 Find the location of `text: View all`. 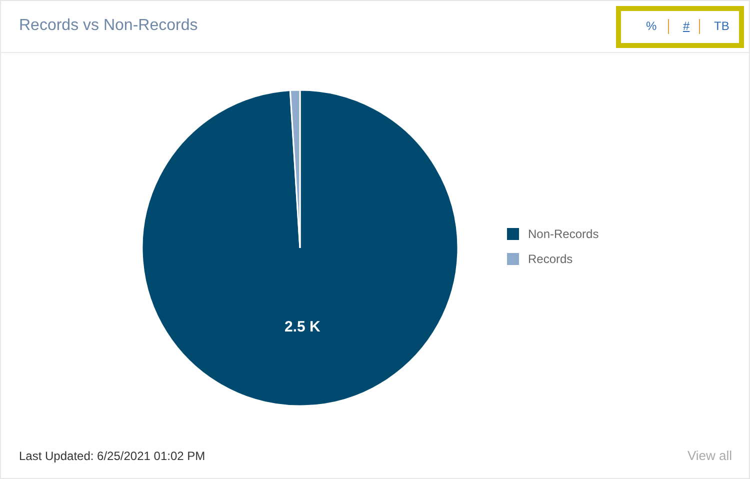

text: View all is located at coordinates (709, 455).